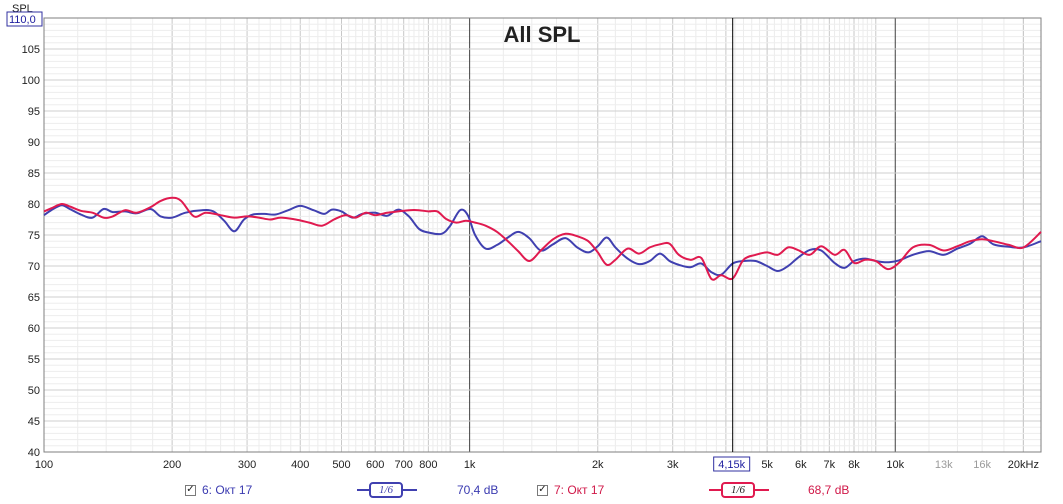 This screenshot has width=1063, height=504. What do you see at coordinates (34, 453) in the screenshot?
I see `y-tick-label: 40` at bounding box center [34, 453].